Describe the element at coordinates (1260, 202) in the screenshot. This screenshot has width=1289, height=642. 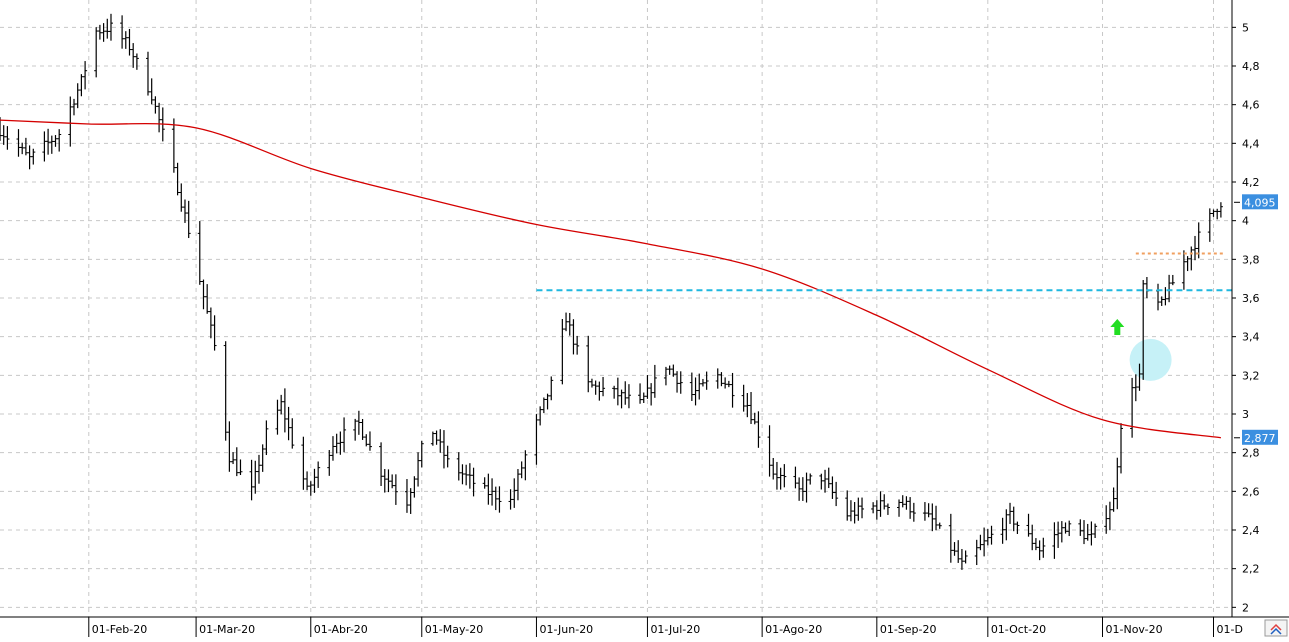
I see `last-price-label: 4,095` at that location.